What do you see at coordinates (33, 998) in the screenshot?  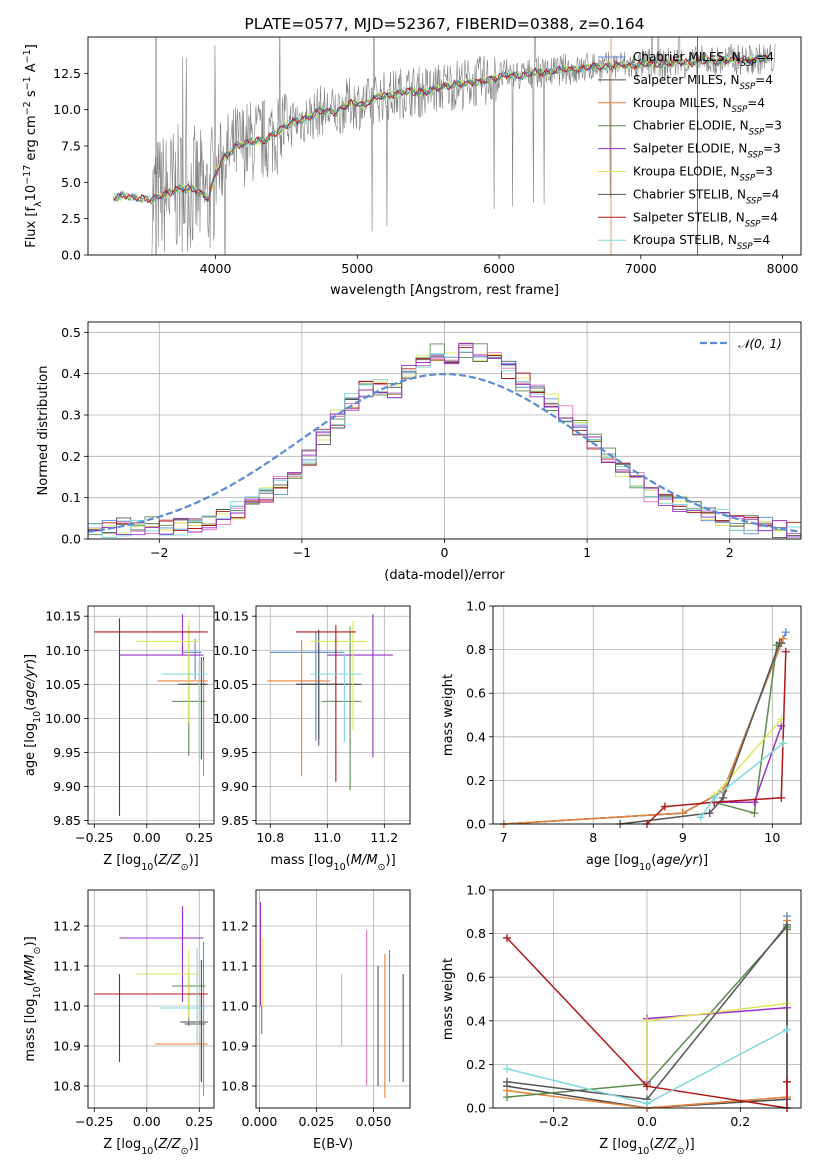 I see `y-axis-label: mass [log10(M/M⊙)]` at bounding box center [33, 998].